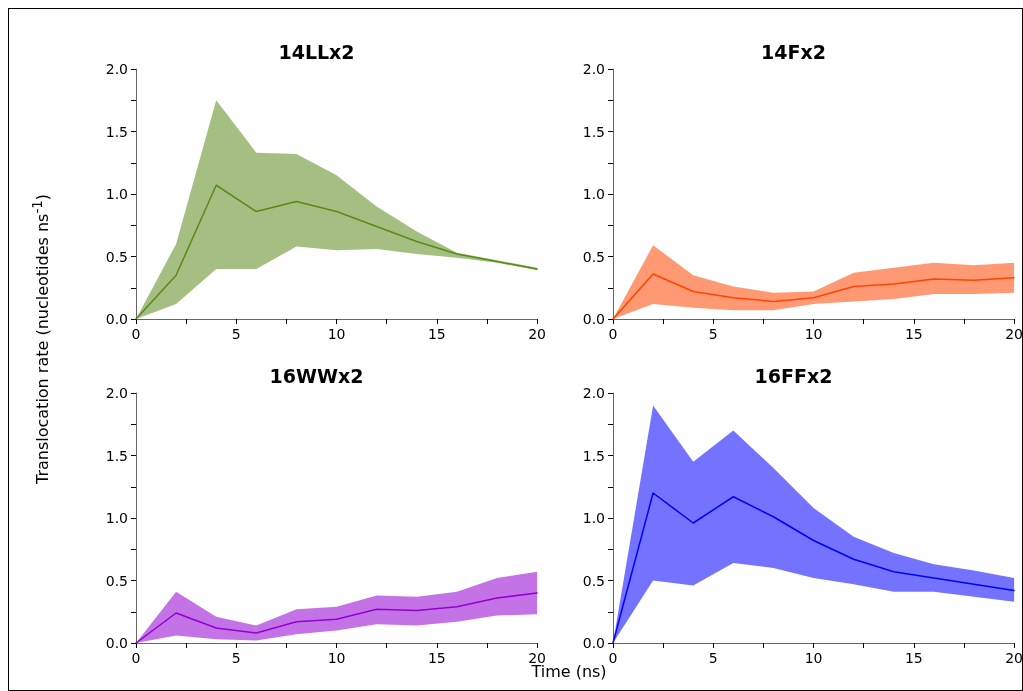 The height and width of the screenshot is (691, 1023). I want to click on chart-title: 16FFx2, so click(793, 375).